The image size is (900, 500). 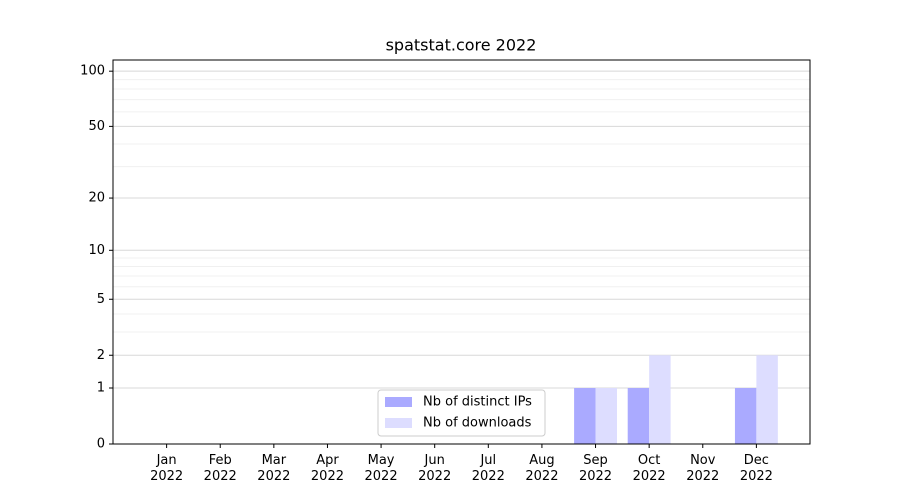 I want to click on y-tick-label: 10, so click(x=96, y=250).